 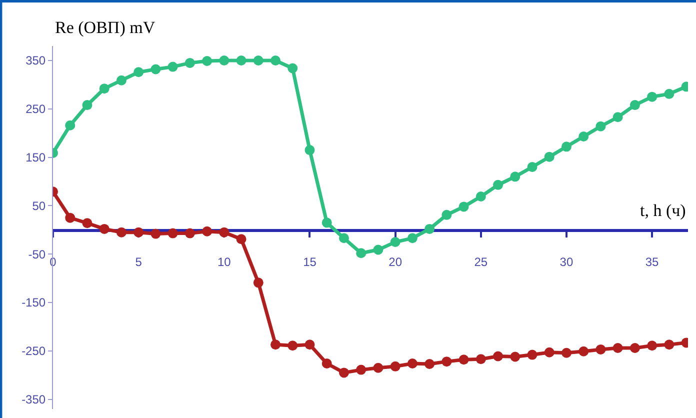 I want to click on y-tick-label: -150, so click(x=34, y=303).